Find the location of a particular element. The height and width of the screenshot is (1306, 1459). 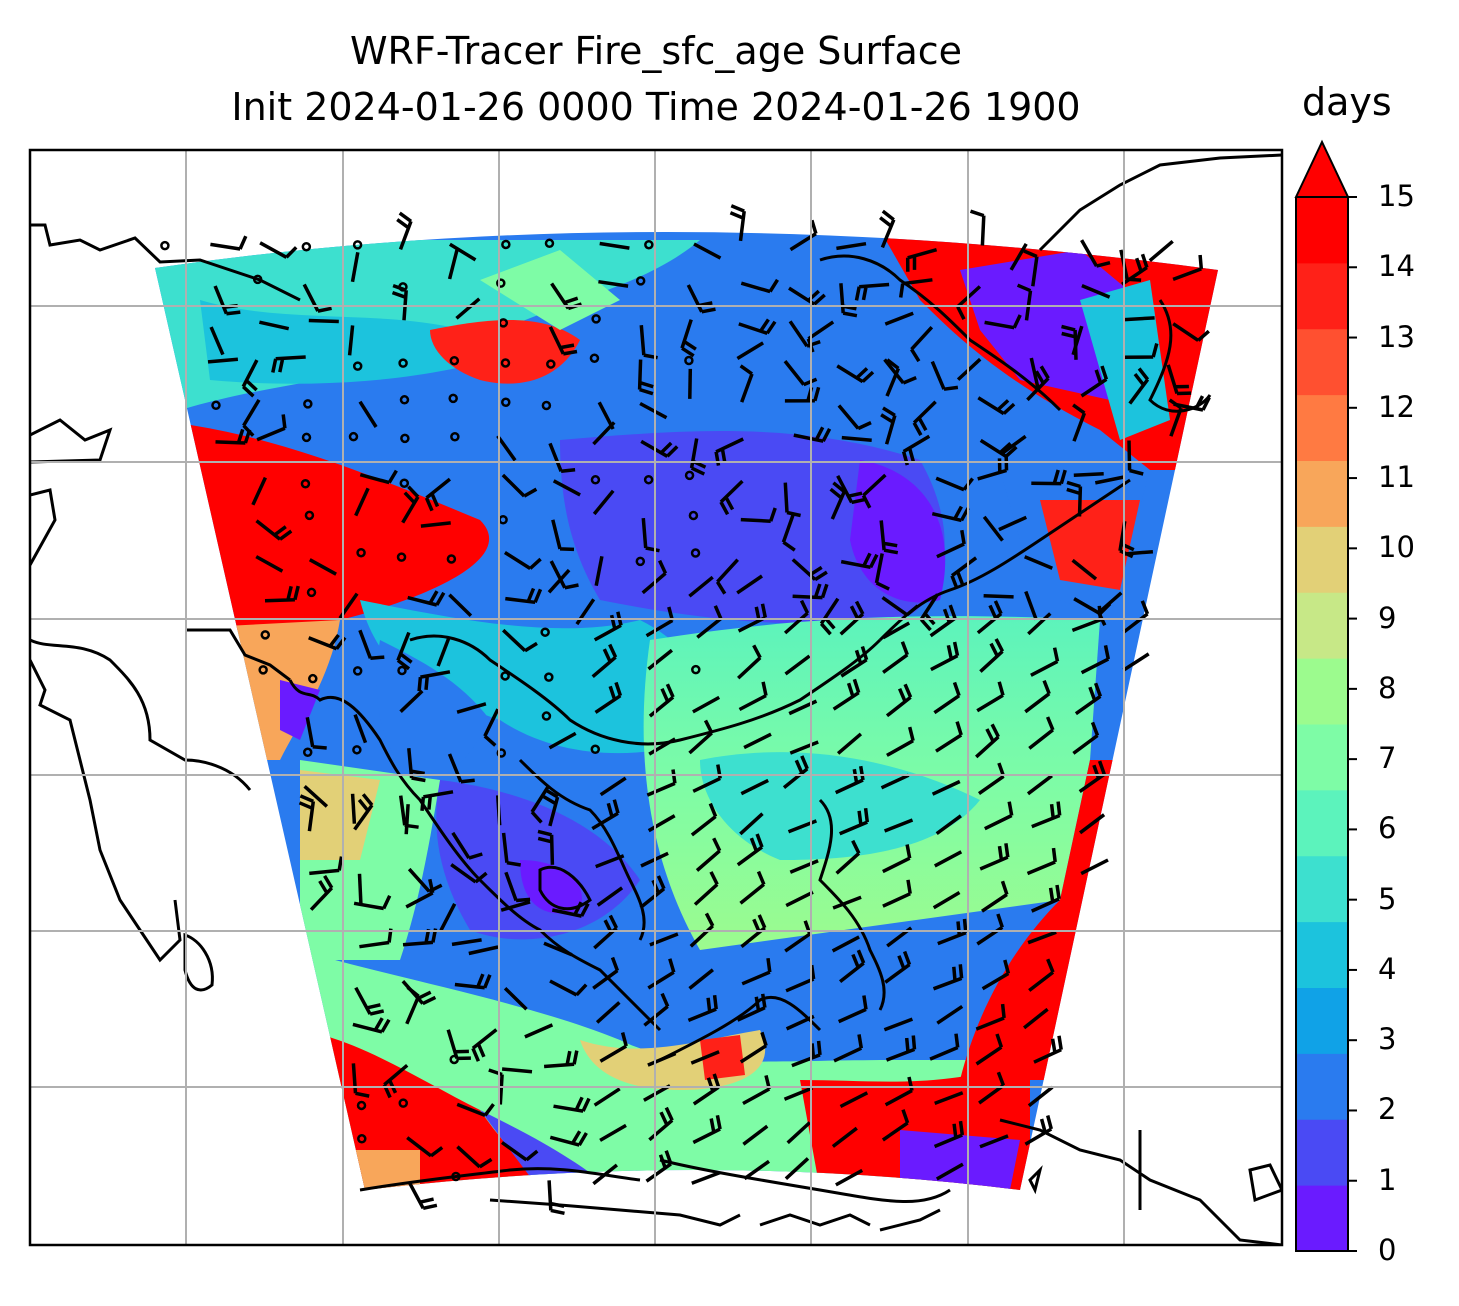

colorbar is located at coordinates (1325, 695).